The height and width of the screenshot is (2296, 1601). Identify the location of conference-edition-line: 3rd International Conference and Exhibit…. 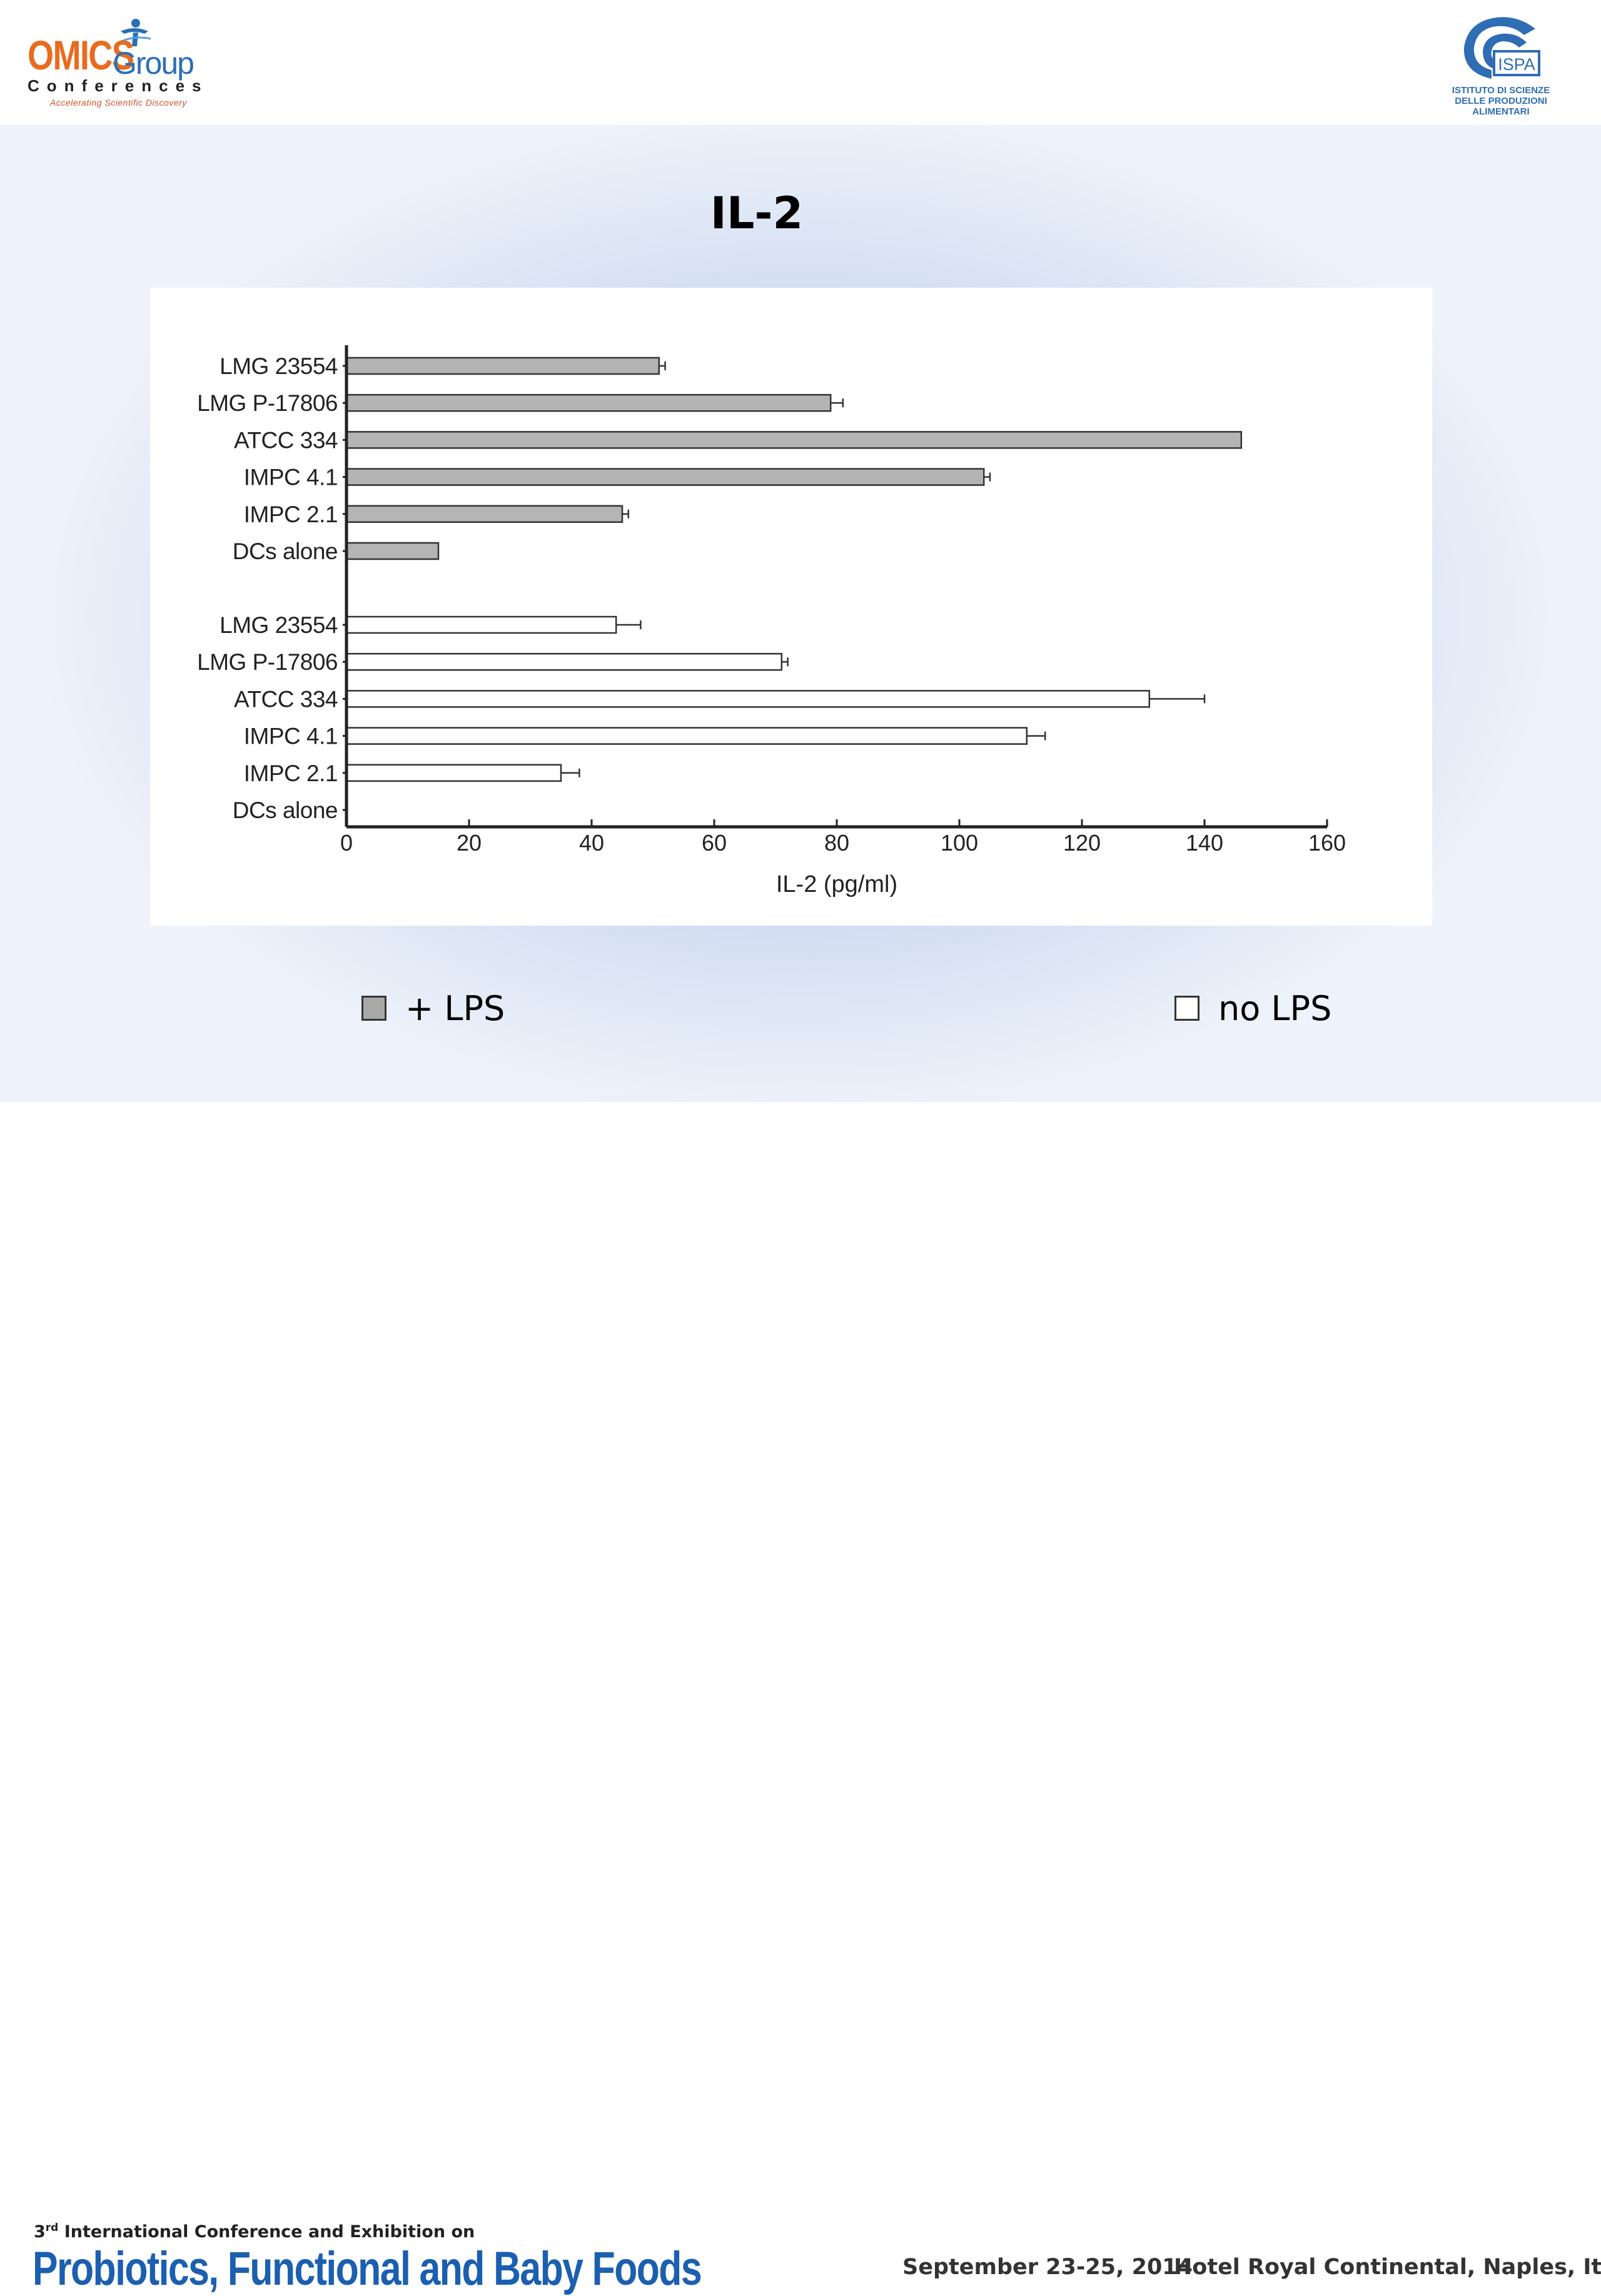
(254, 2232).